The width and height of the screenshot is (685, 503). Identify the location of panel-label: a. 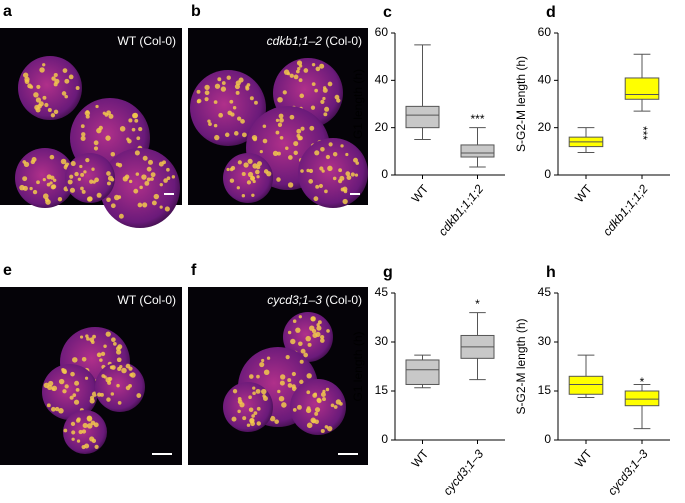
(7, 11).